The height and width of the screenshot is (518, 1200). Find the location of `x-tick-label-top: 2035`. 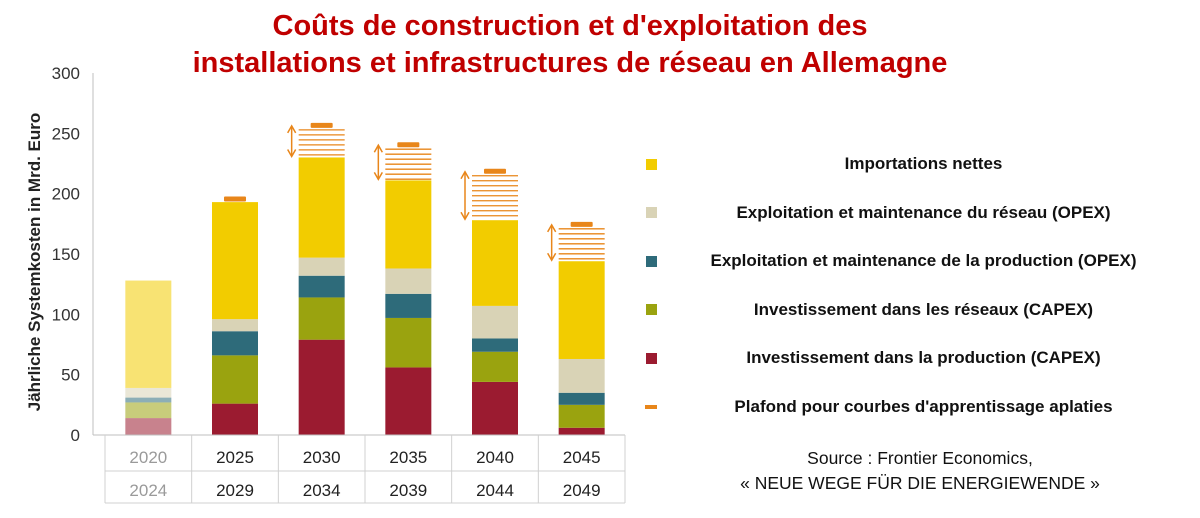

x-tick-label-top: 2035 is located at coordinates (408, 457).